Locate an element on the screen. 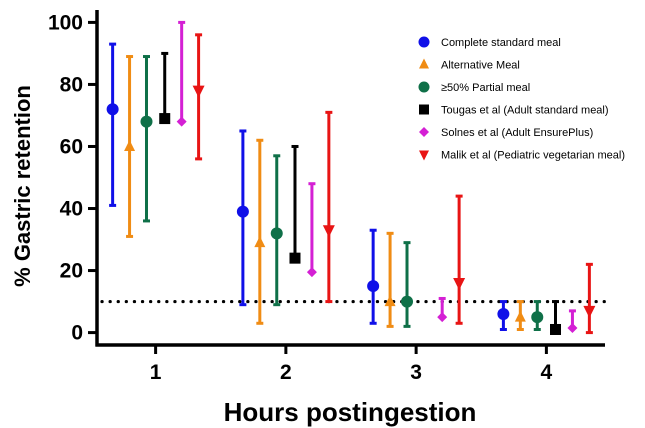 The image size is (645, 428). legend-item: Alternative Meal is located at coordinates (469, 65).